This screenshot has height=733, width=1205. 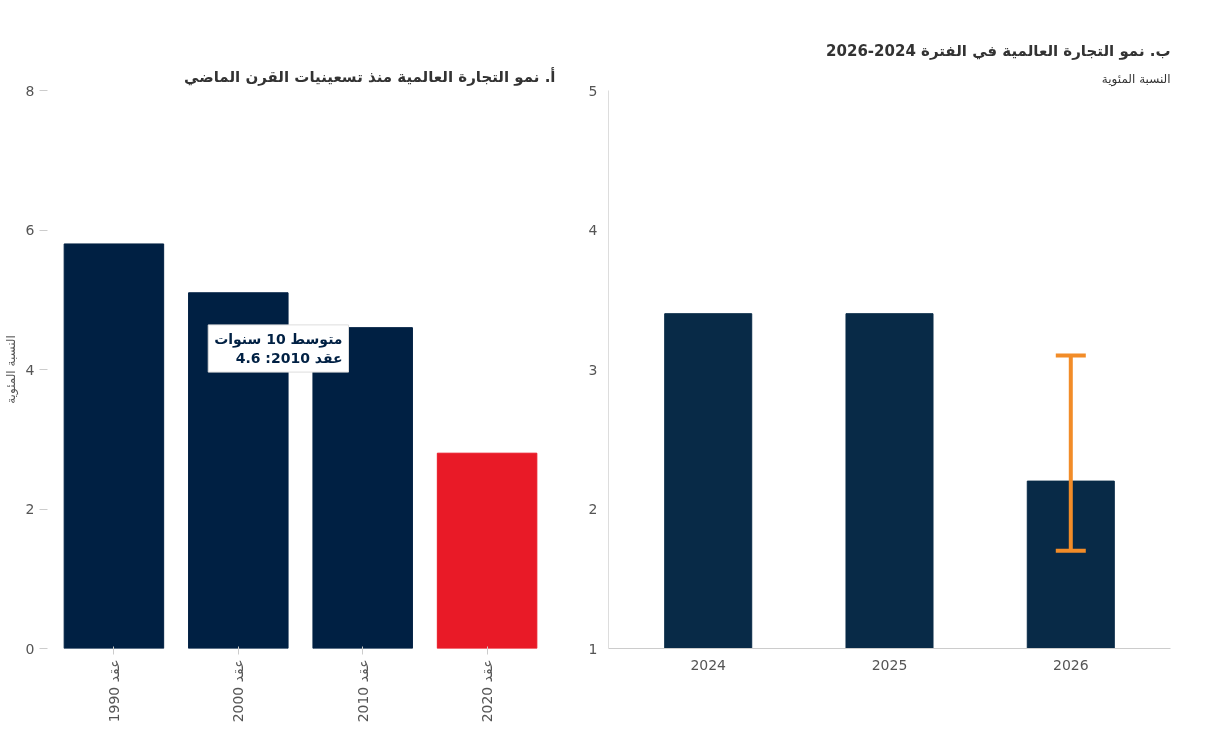 What do you see at coordinates (30, 648) in the screenshot?
I see `y-tick-label: 0` at bounding box center [30, 648].